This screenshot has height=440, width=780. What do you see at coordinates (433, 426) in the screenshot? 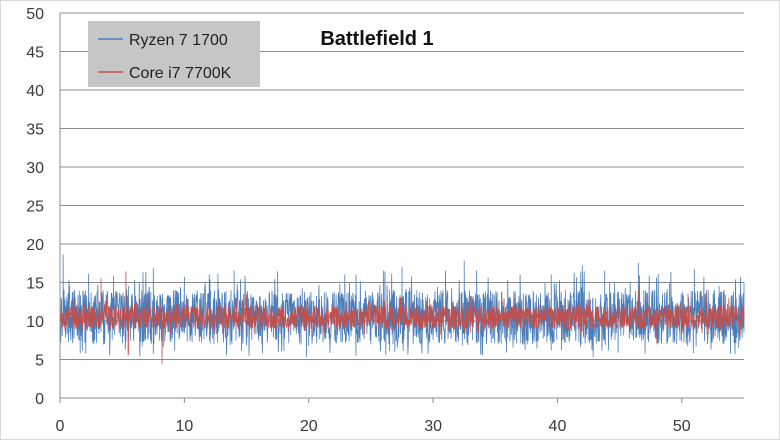
I see `x-tick-label: 30` at bounding box center [433, 426].